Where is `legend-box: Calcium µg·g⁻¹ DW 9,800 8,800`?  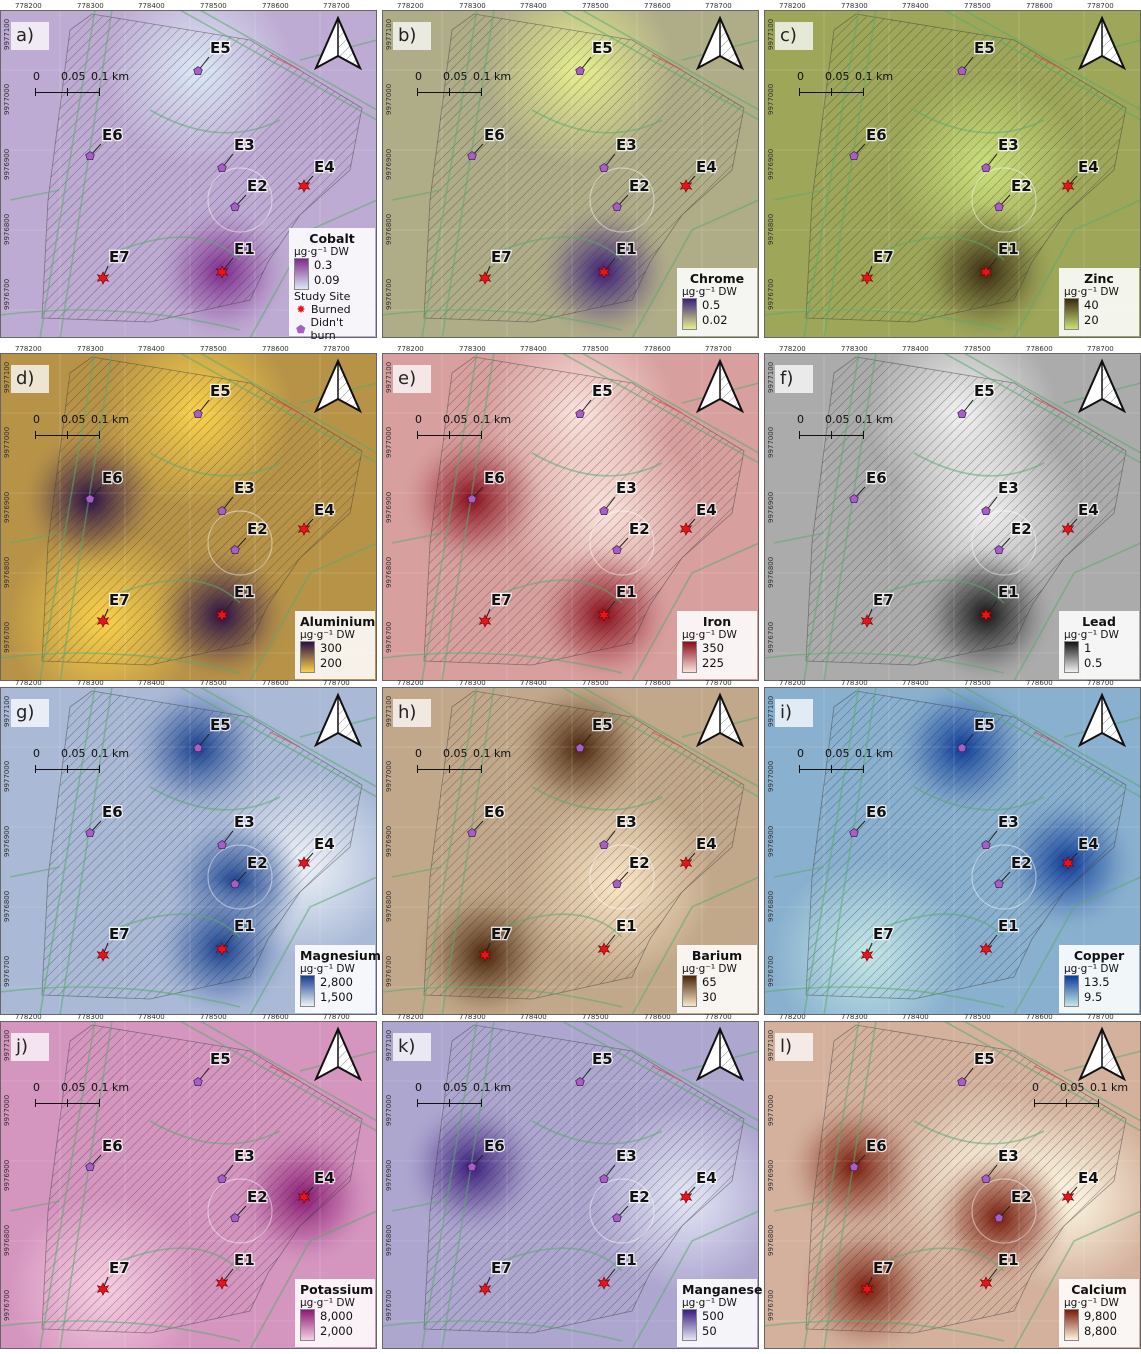 legend-box: Calcium µg·g⁻¹ DW 9,800 8,800 is located at coordinates (1099, 1313).